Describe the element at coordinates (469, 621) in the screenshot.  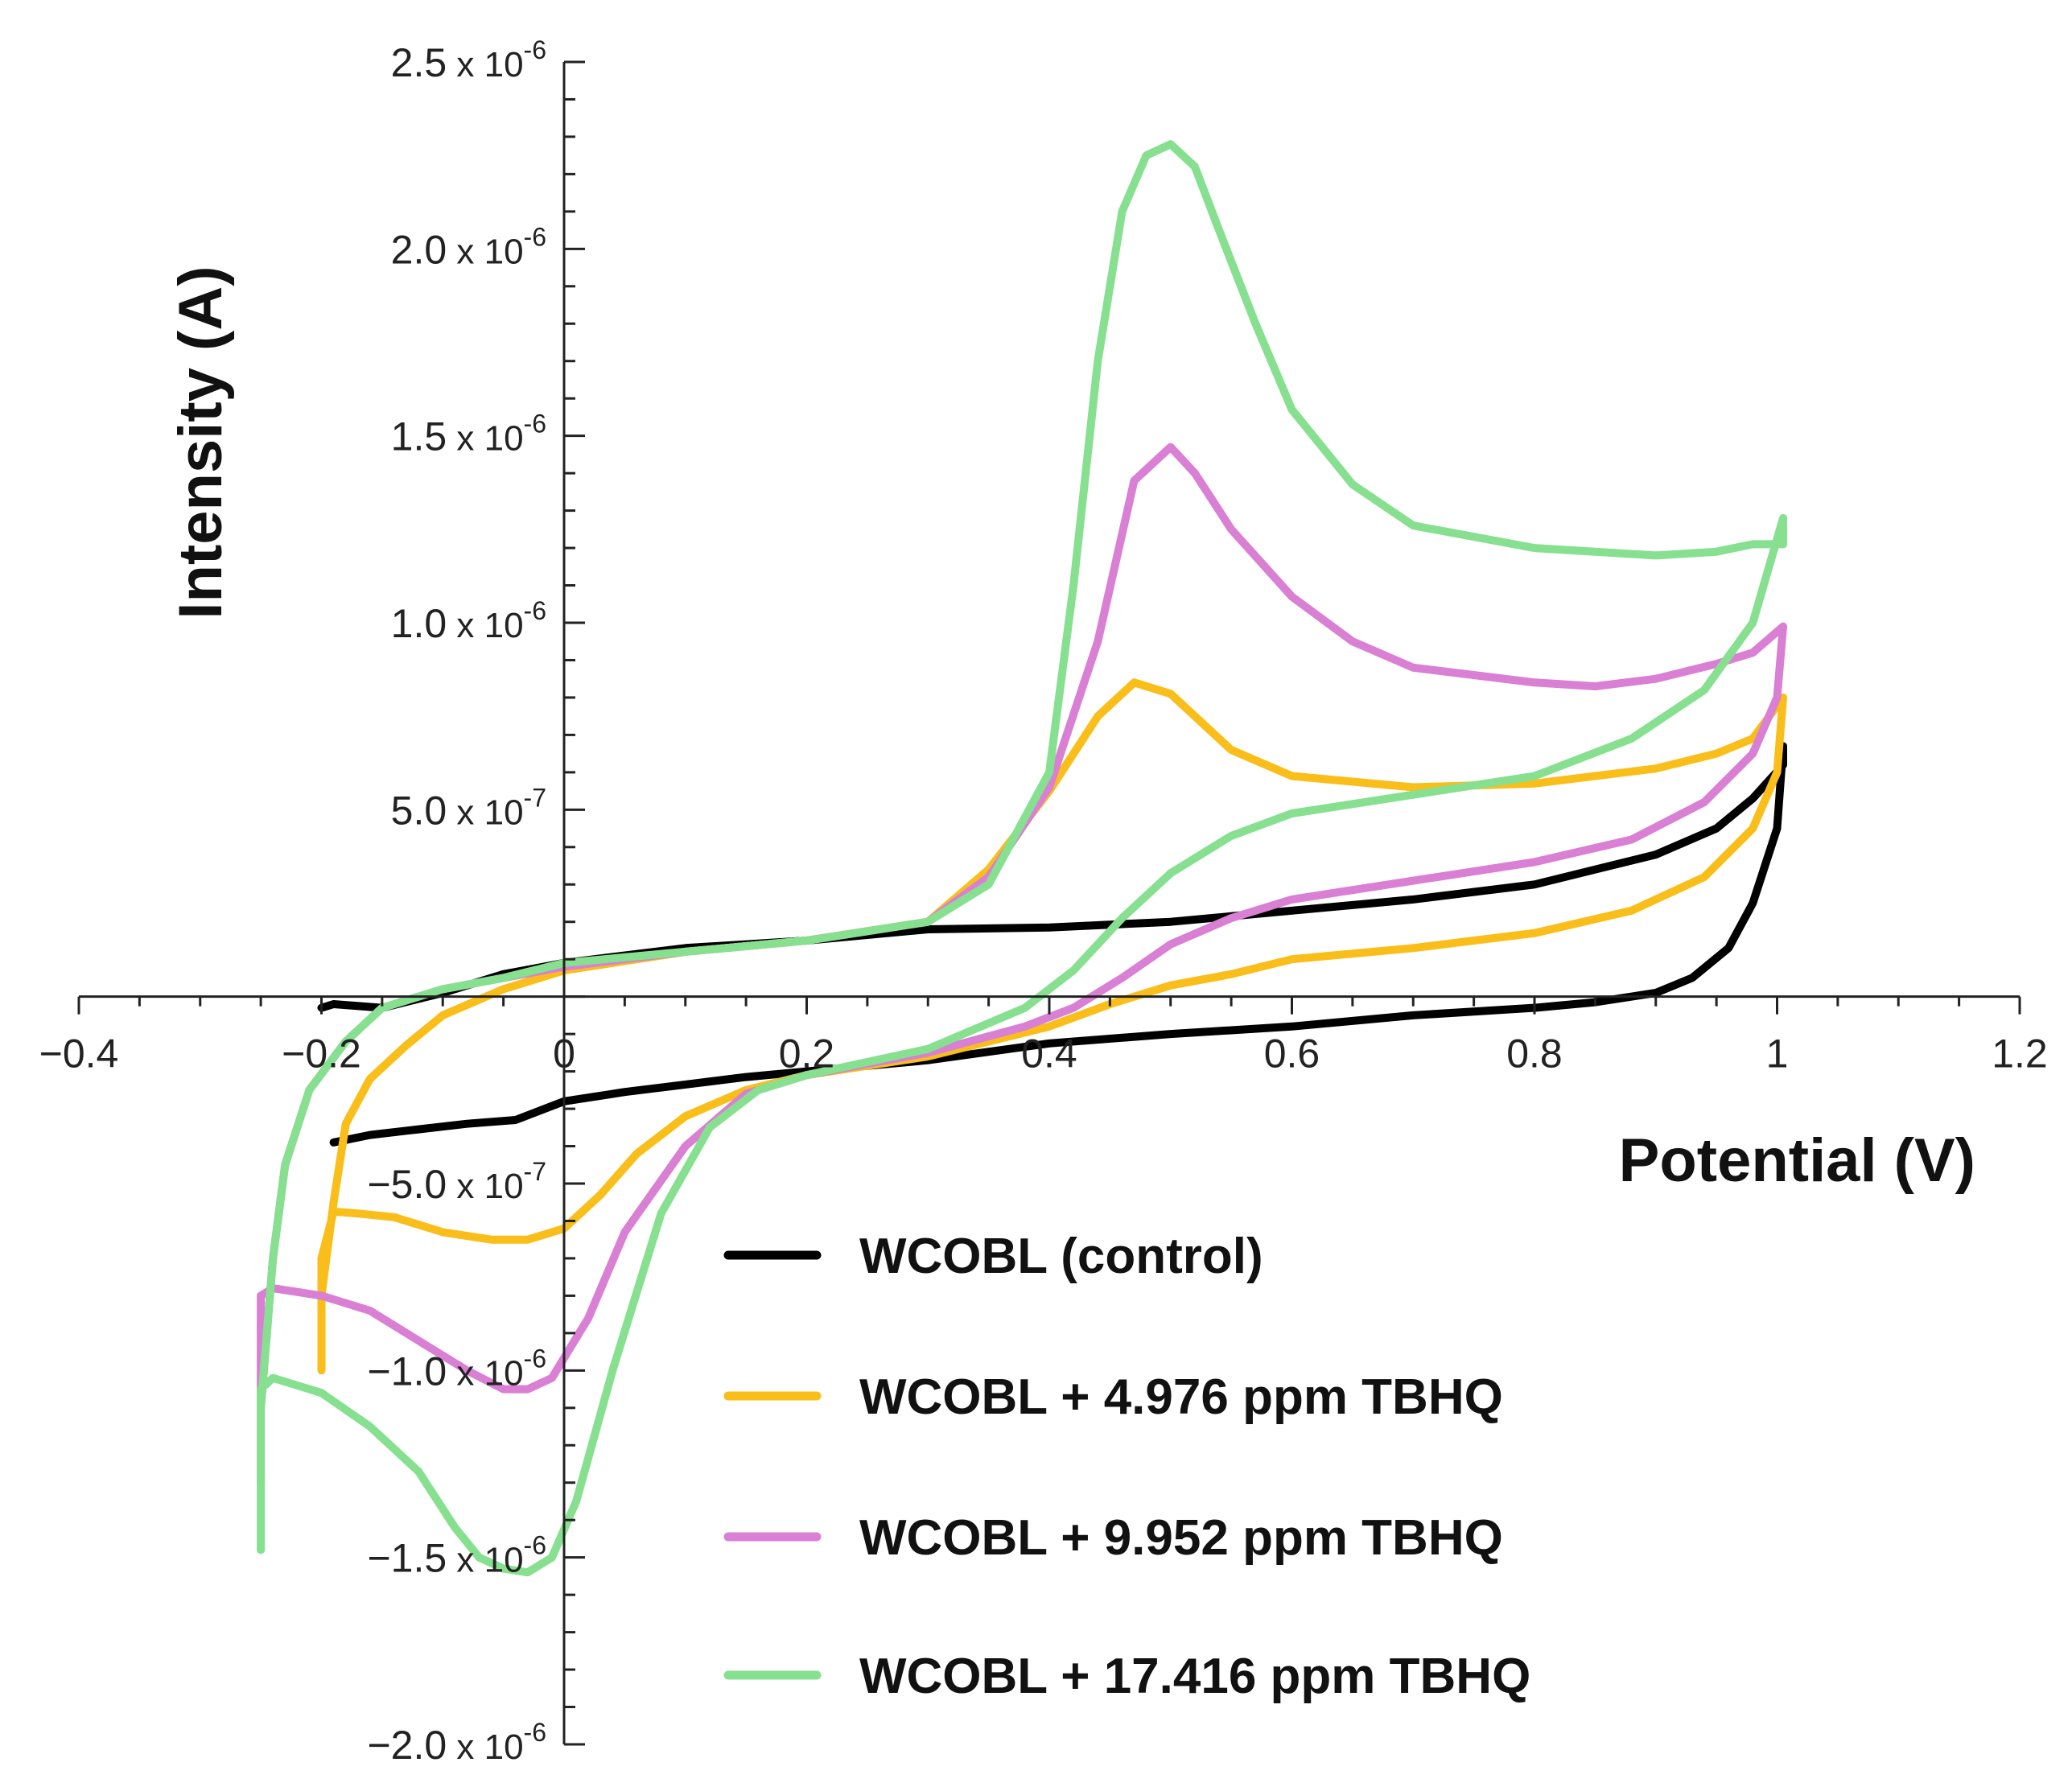
I see `y-tick-label: 1.0 x 10⁻⁶` at that location.